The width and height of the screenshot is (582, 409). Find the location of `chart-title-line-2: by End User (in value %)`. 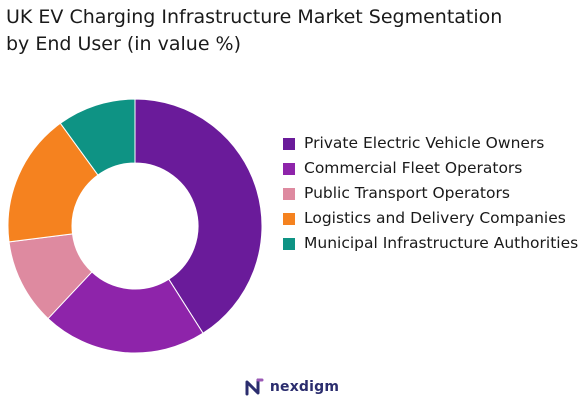

chart-title-line-2: by End User (in value %) is located at coordinates (124, 44).